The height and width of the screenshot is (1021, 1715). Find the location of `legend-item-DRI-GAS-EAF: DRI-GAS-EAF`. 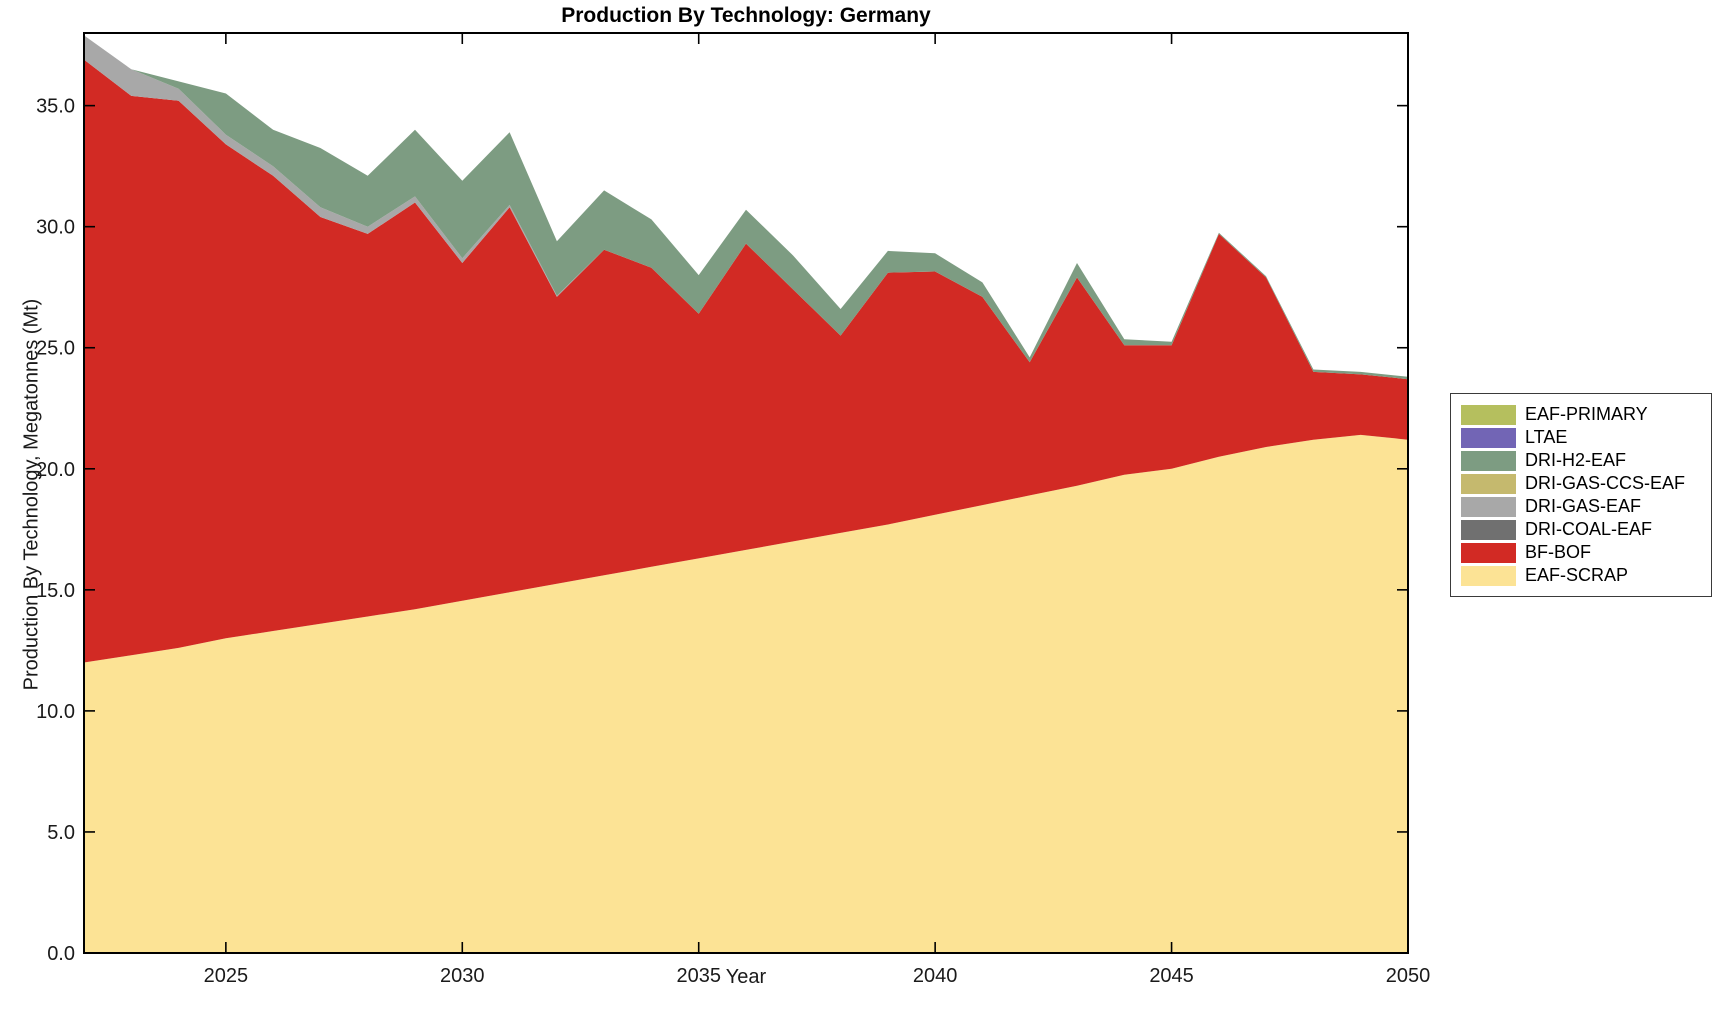

legend-item-DRI-GAS-EAF: DRI-GAS-EAF is located at coordinates (1581, 506).